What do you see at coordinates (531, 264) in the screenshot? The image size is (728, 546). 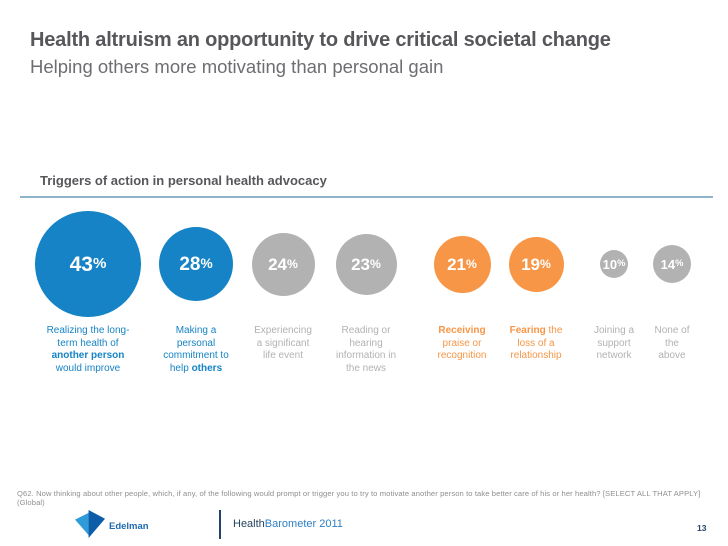 I see `bubble-value: 19` at bounding box center [531, 264].